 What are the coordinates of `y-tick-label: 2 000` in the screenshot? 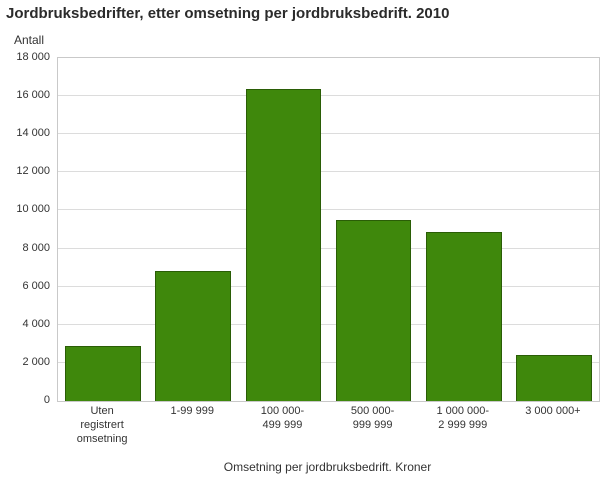 It's located at (36, 361).